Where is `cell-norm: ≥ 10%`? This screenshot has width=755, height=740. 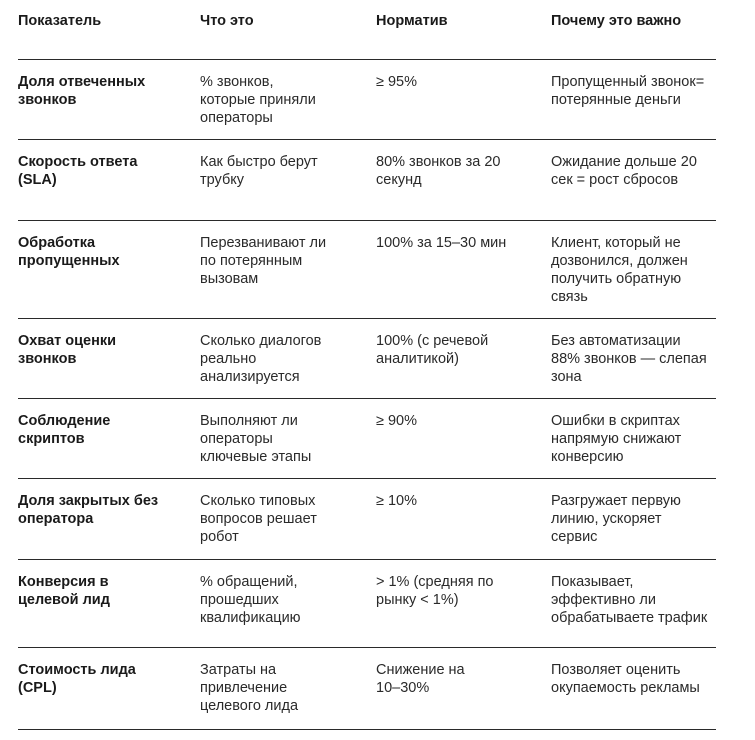
cell-norm: ≥ 10% is located at coordinates (397, 501).